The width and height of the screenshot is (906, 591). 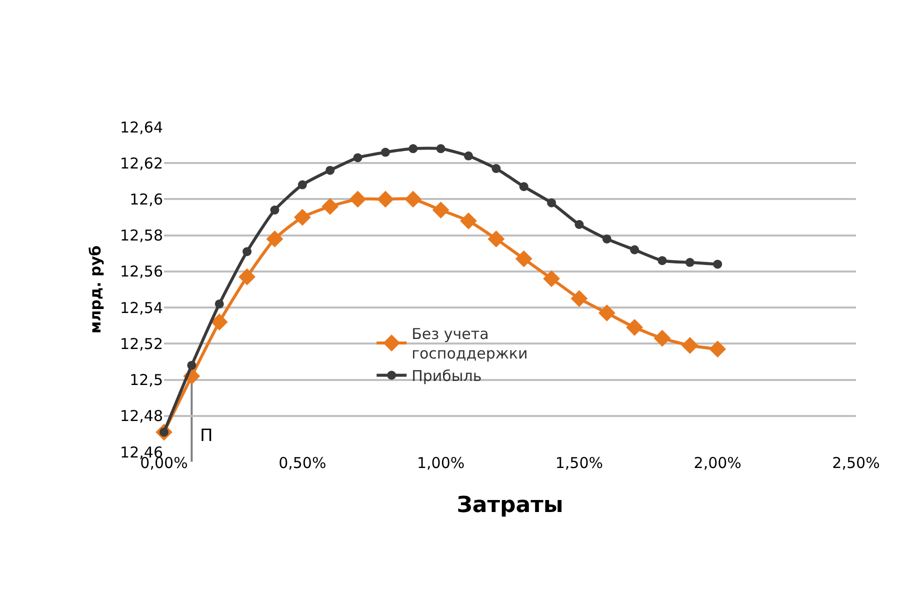 What do you see at coordinates (579, 463) in the screenshot?
I see `x-tick-label: 1,50%` at bounding box center [579, 463].